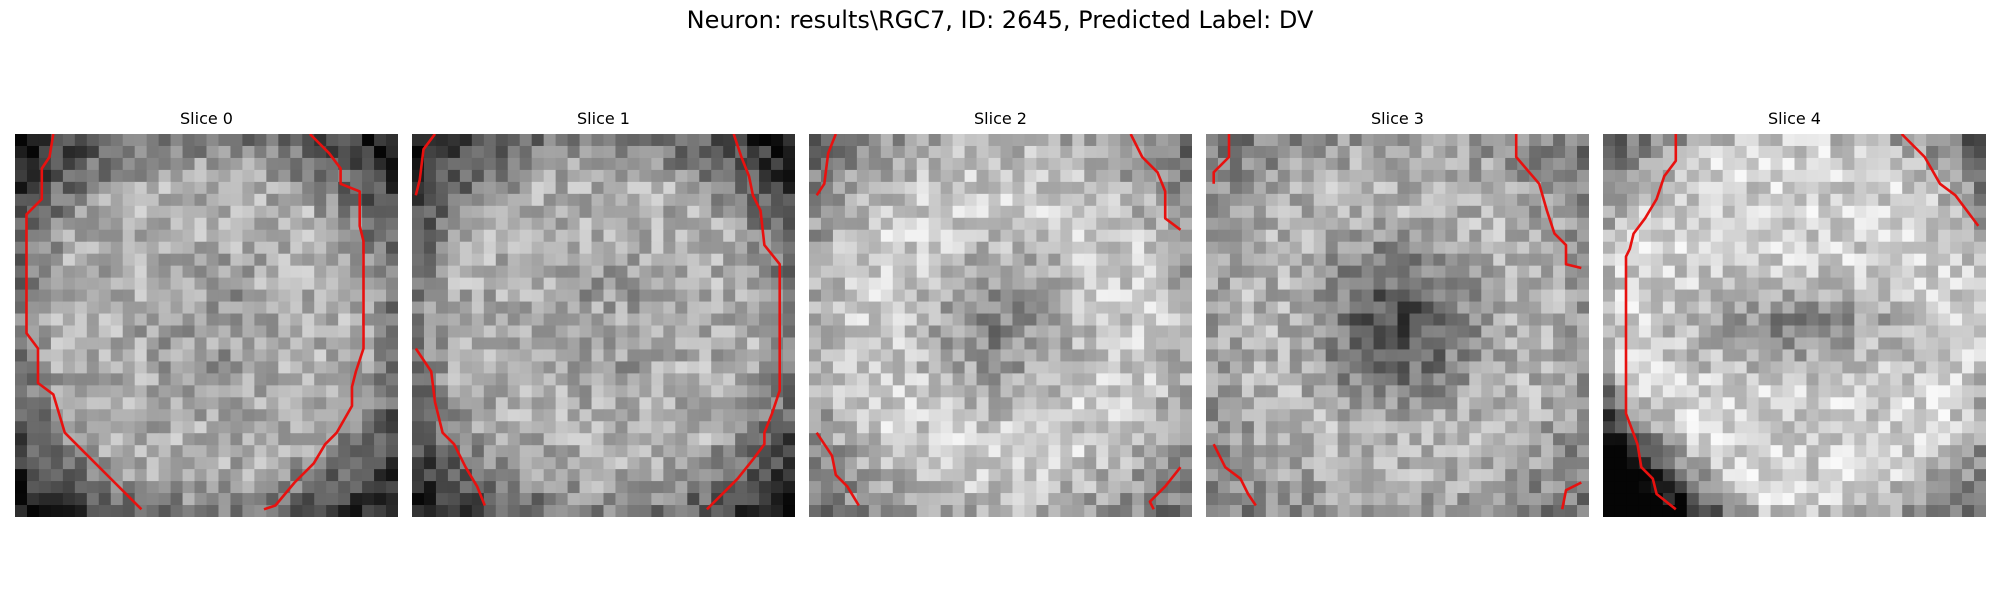 The height and width of the screenshot is (600, 2000). I want to click on slice-panel-4: Slice 4, so click(1794, 312).